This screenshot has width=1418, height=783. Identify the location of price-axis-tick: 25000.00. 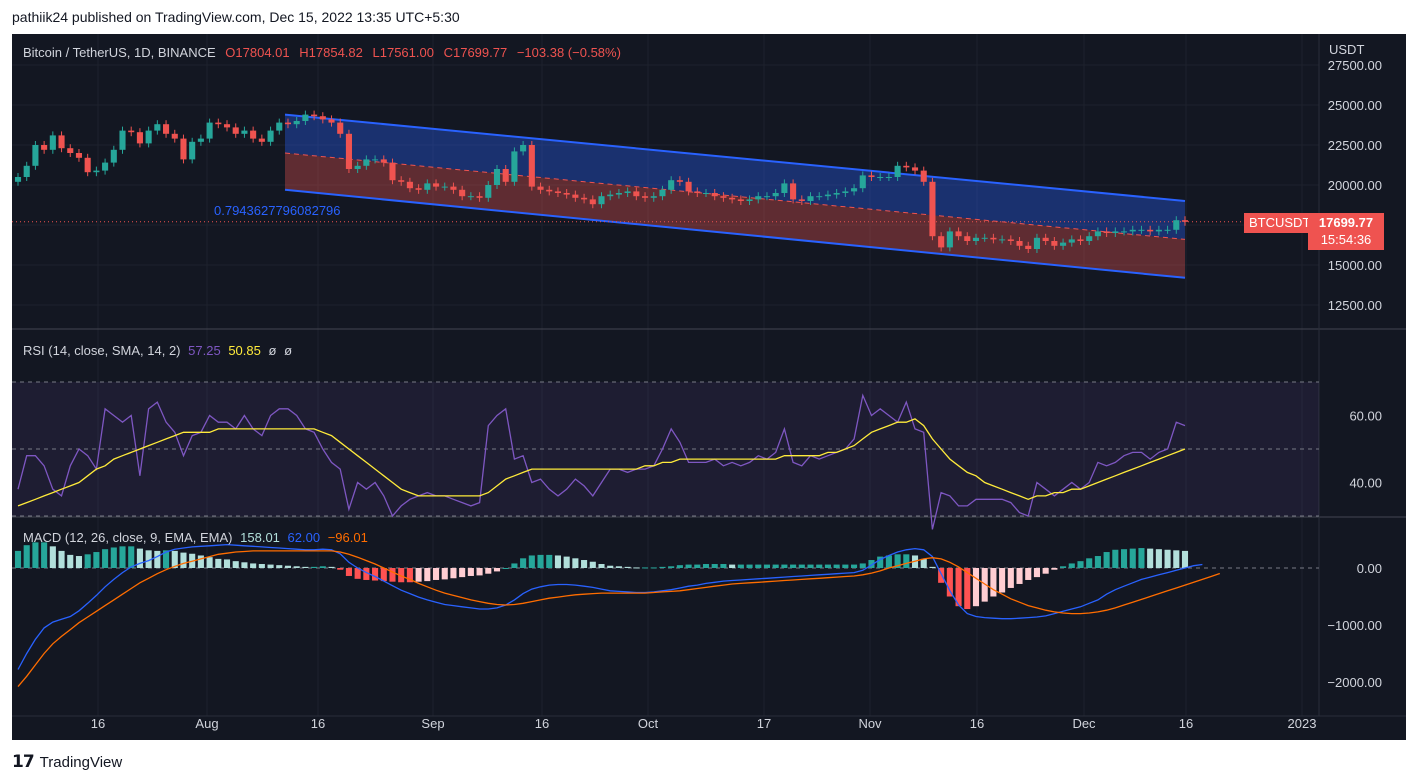
(1355, 105).